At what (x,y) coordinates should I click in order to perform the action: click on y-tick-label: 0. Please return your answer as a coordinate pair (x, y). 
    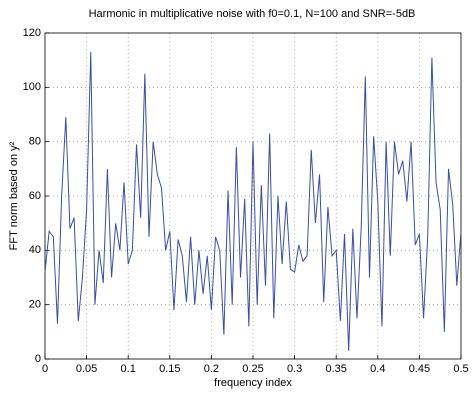
    Looking at the image, I should click on (38, 359).